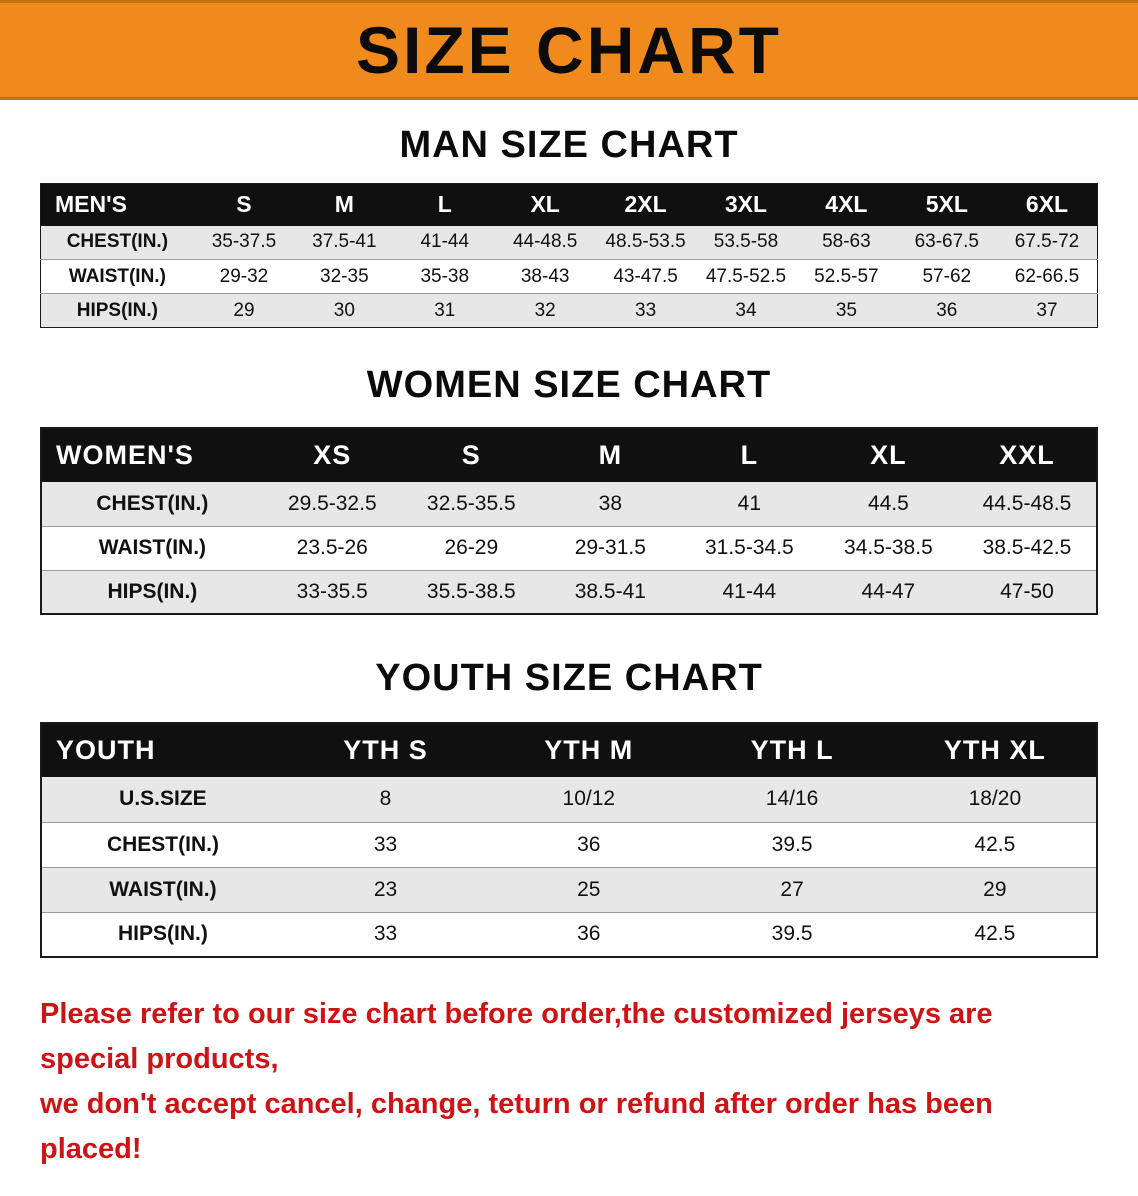  What do you see at coordinates (117, 204) in the screenshot?
I see `table-header-label: MEN'S` at bounding box center [117, 204].